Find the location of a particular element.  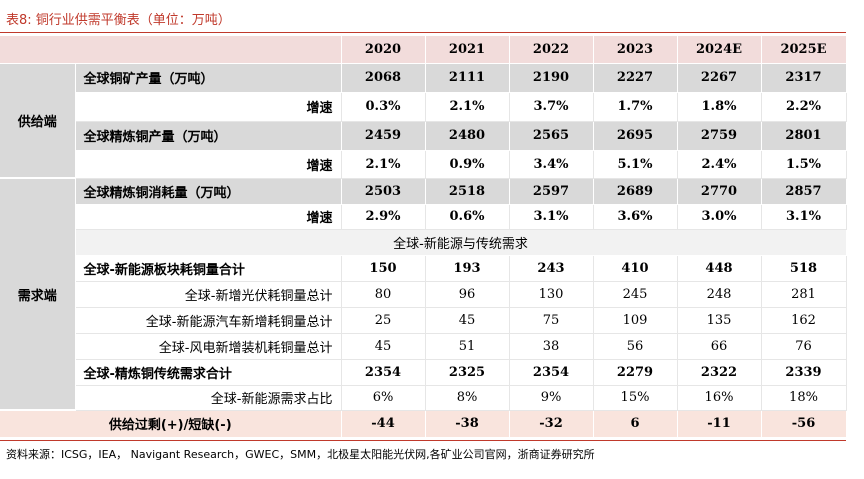

year-header: 2022 is located at coordinates (551, 50).